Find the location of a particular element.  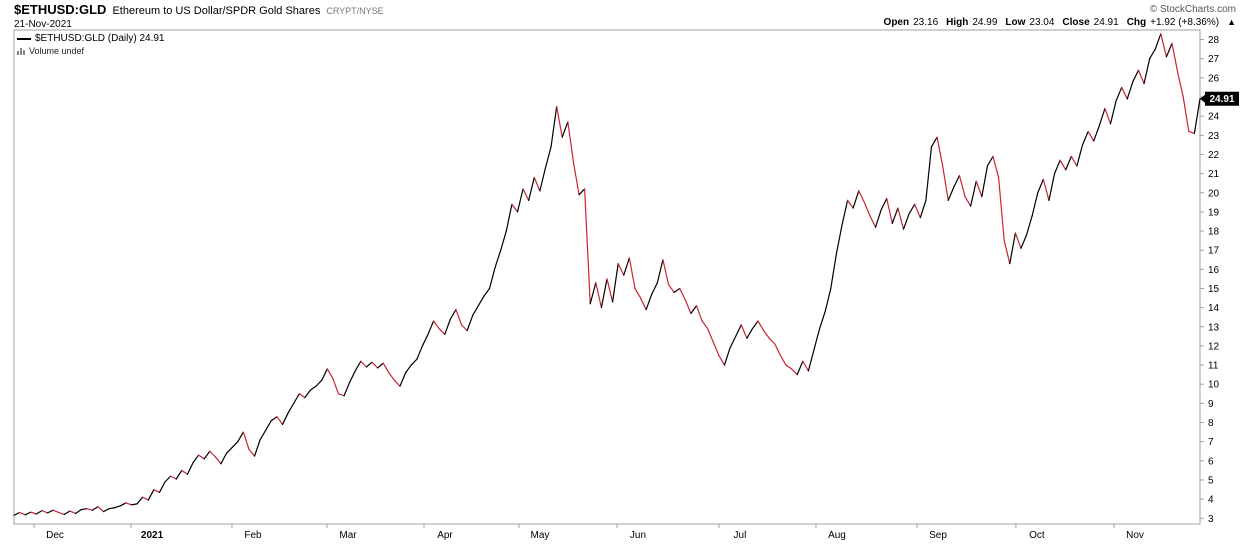

series-line-icon is located at coordinates (24, 39).